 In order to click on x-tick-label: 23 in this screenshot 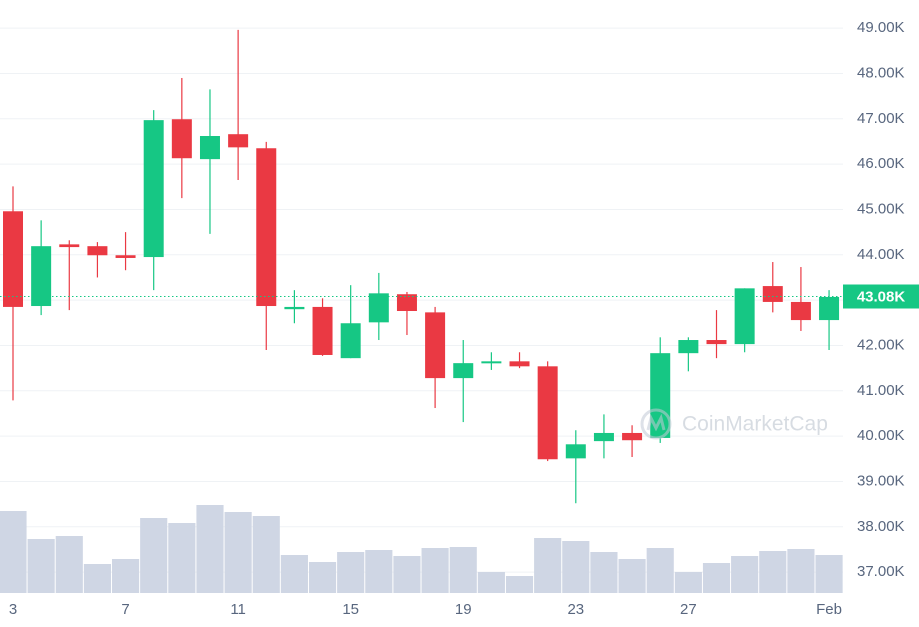, I will do `click(575, 609)`.